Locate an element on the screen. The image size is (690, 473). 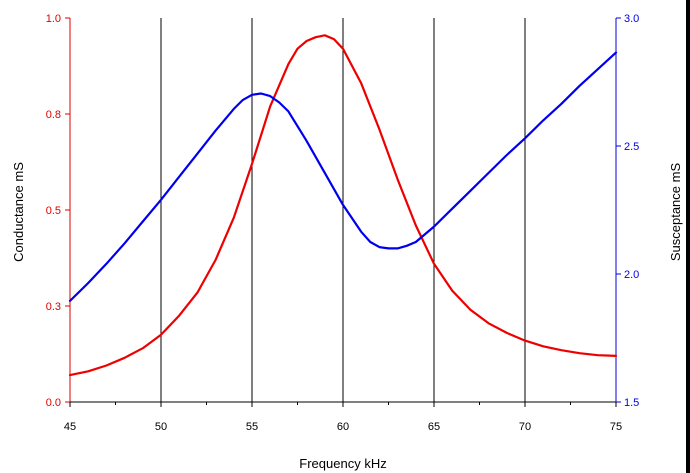
x-tick-label: 65 is located at coordinates (434, 427).